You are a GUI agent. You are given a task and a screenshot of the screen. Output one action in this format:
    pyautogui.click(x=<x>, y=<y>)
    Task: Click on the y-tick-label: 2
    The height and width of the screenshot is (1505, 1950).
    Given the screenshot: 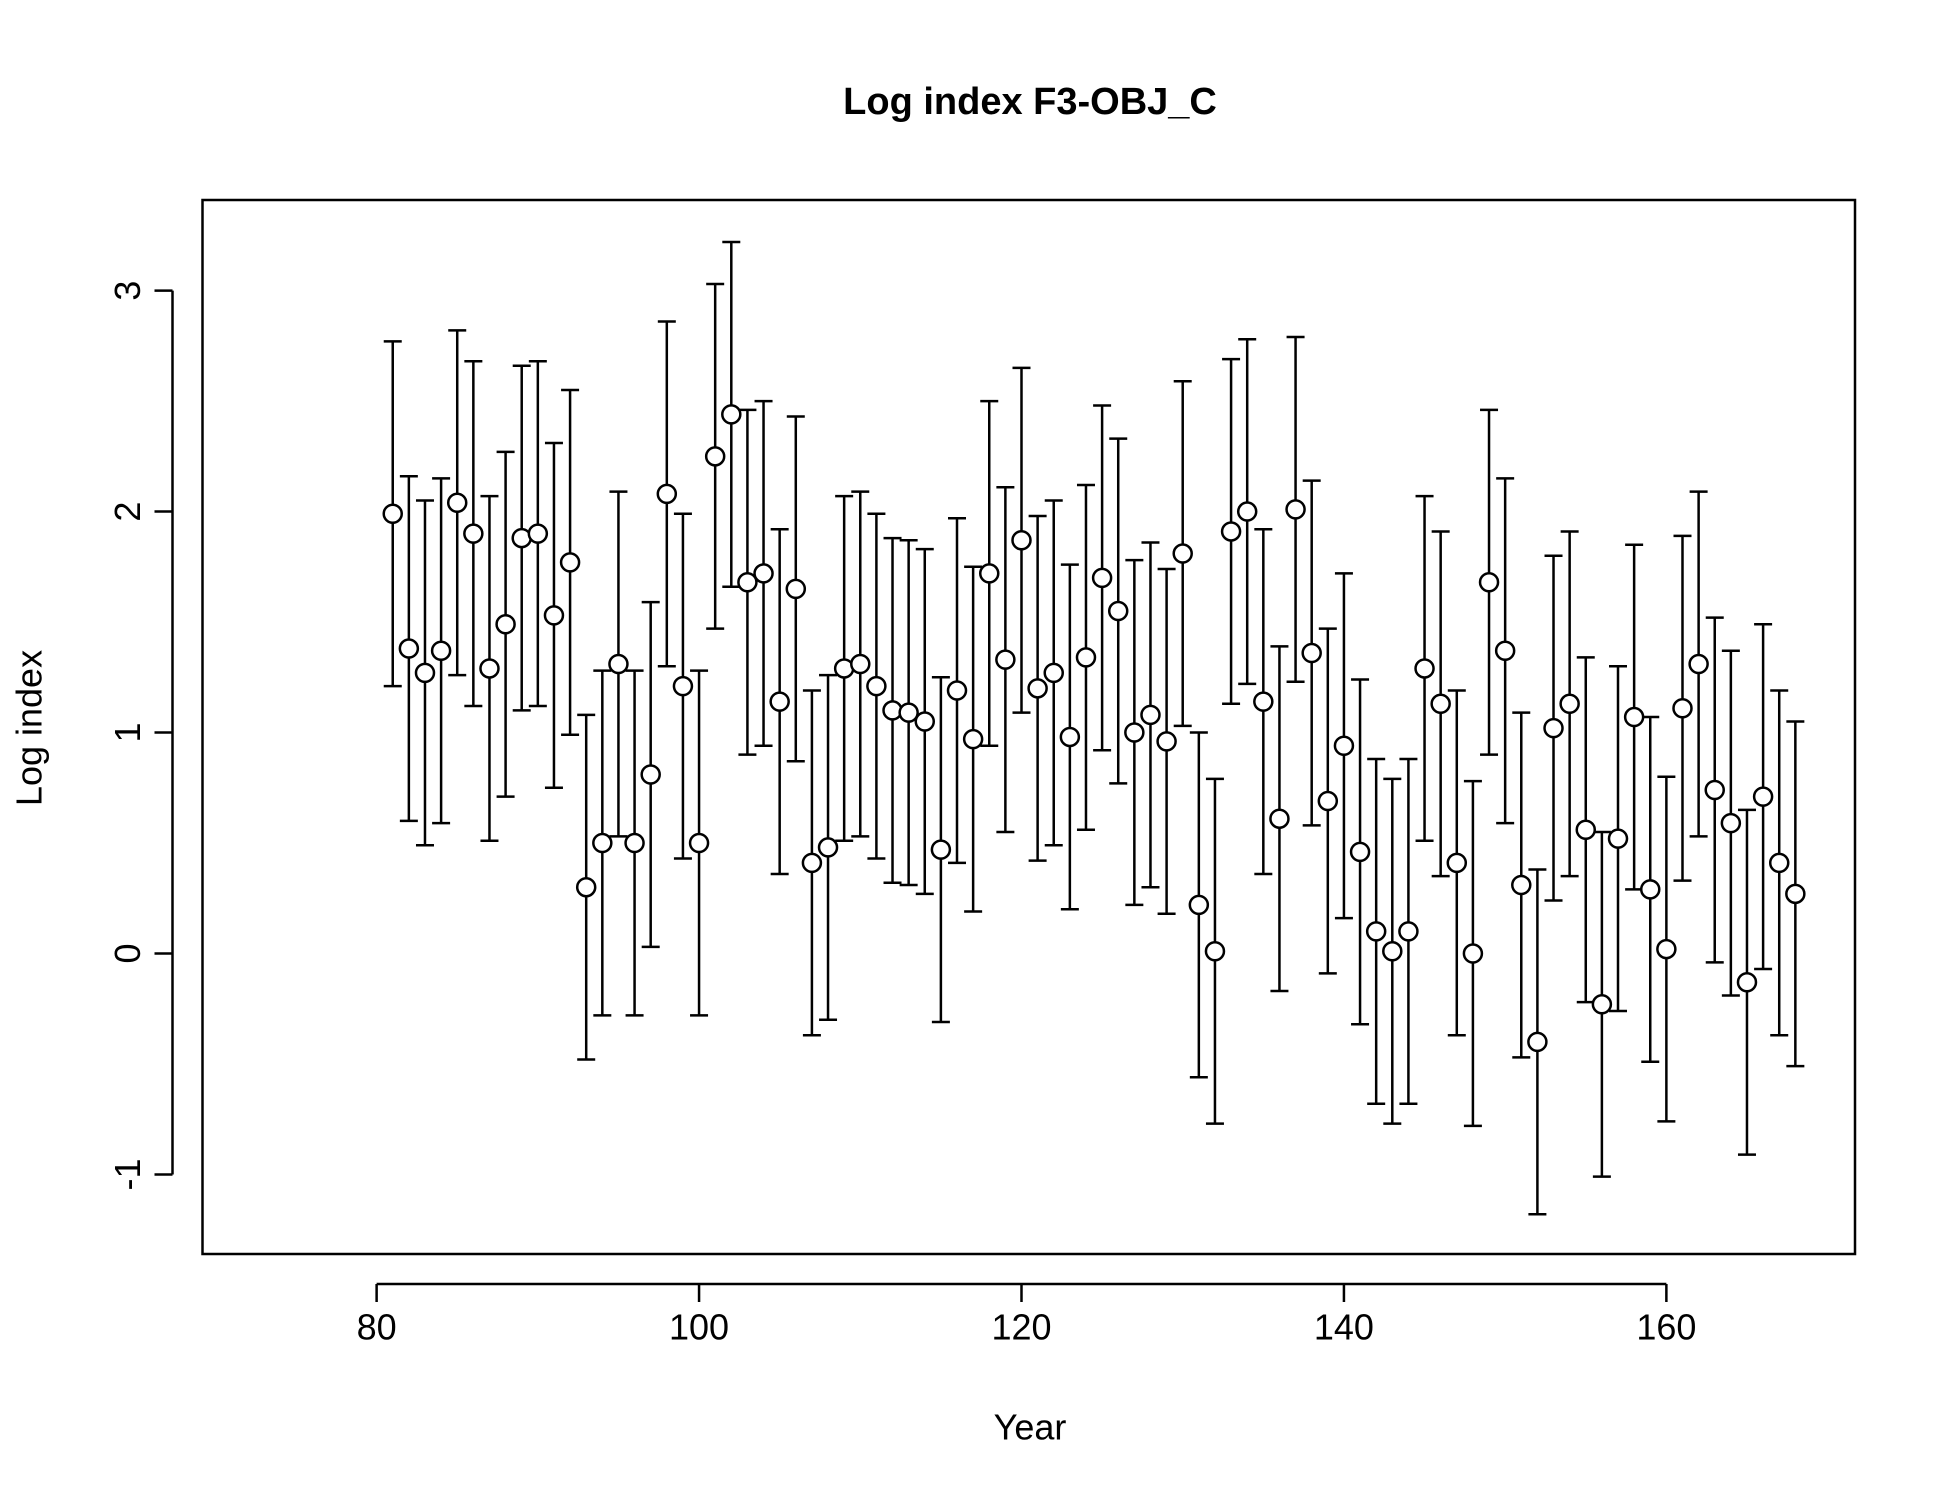 What is the action you would take?
    pyautogui.click(x=127, y=512)
    